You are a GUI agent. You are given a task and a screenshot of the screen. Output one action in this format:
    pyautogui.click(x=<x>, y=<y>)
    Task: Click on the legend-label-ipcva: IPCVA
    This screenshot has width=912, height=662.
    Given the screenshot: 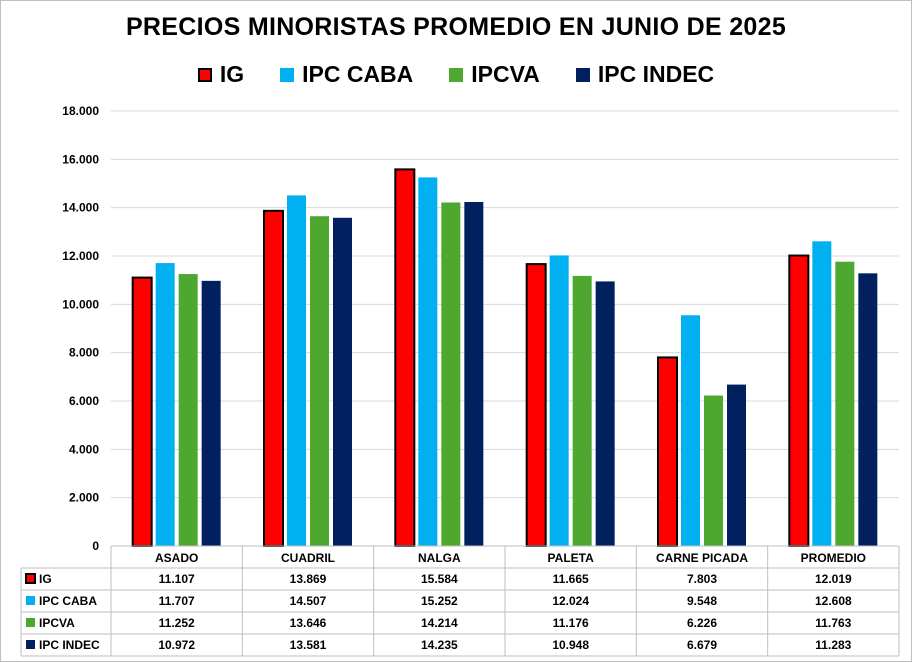 What is the action you would take?
    pyautogui.click(x=505, y=74)
    